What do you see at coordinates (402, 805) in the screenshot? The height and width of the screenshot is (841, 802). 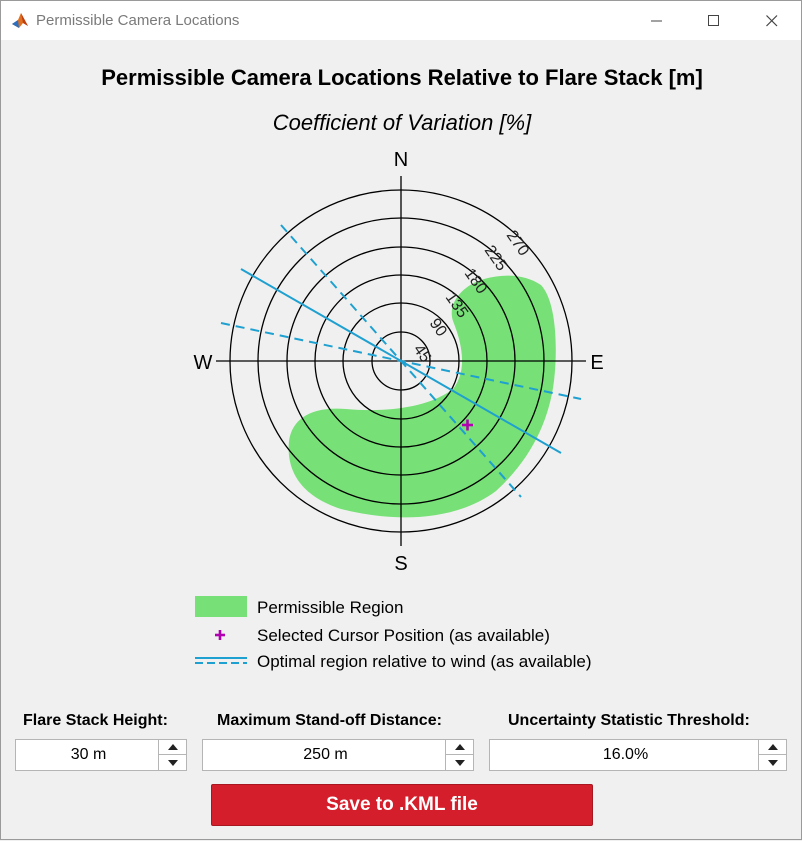 I see `save-kml-button: Save to .KML file` at bounding box center [402, 805].